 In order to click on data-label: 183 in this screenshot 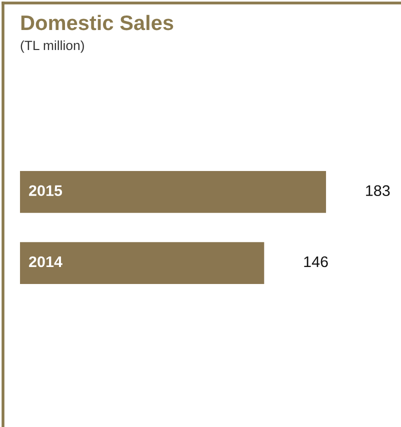, I will do `click(378, 190)`.